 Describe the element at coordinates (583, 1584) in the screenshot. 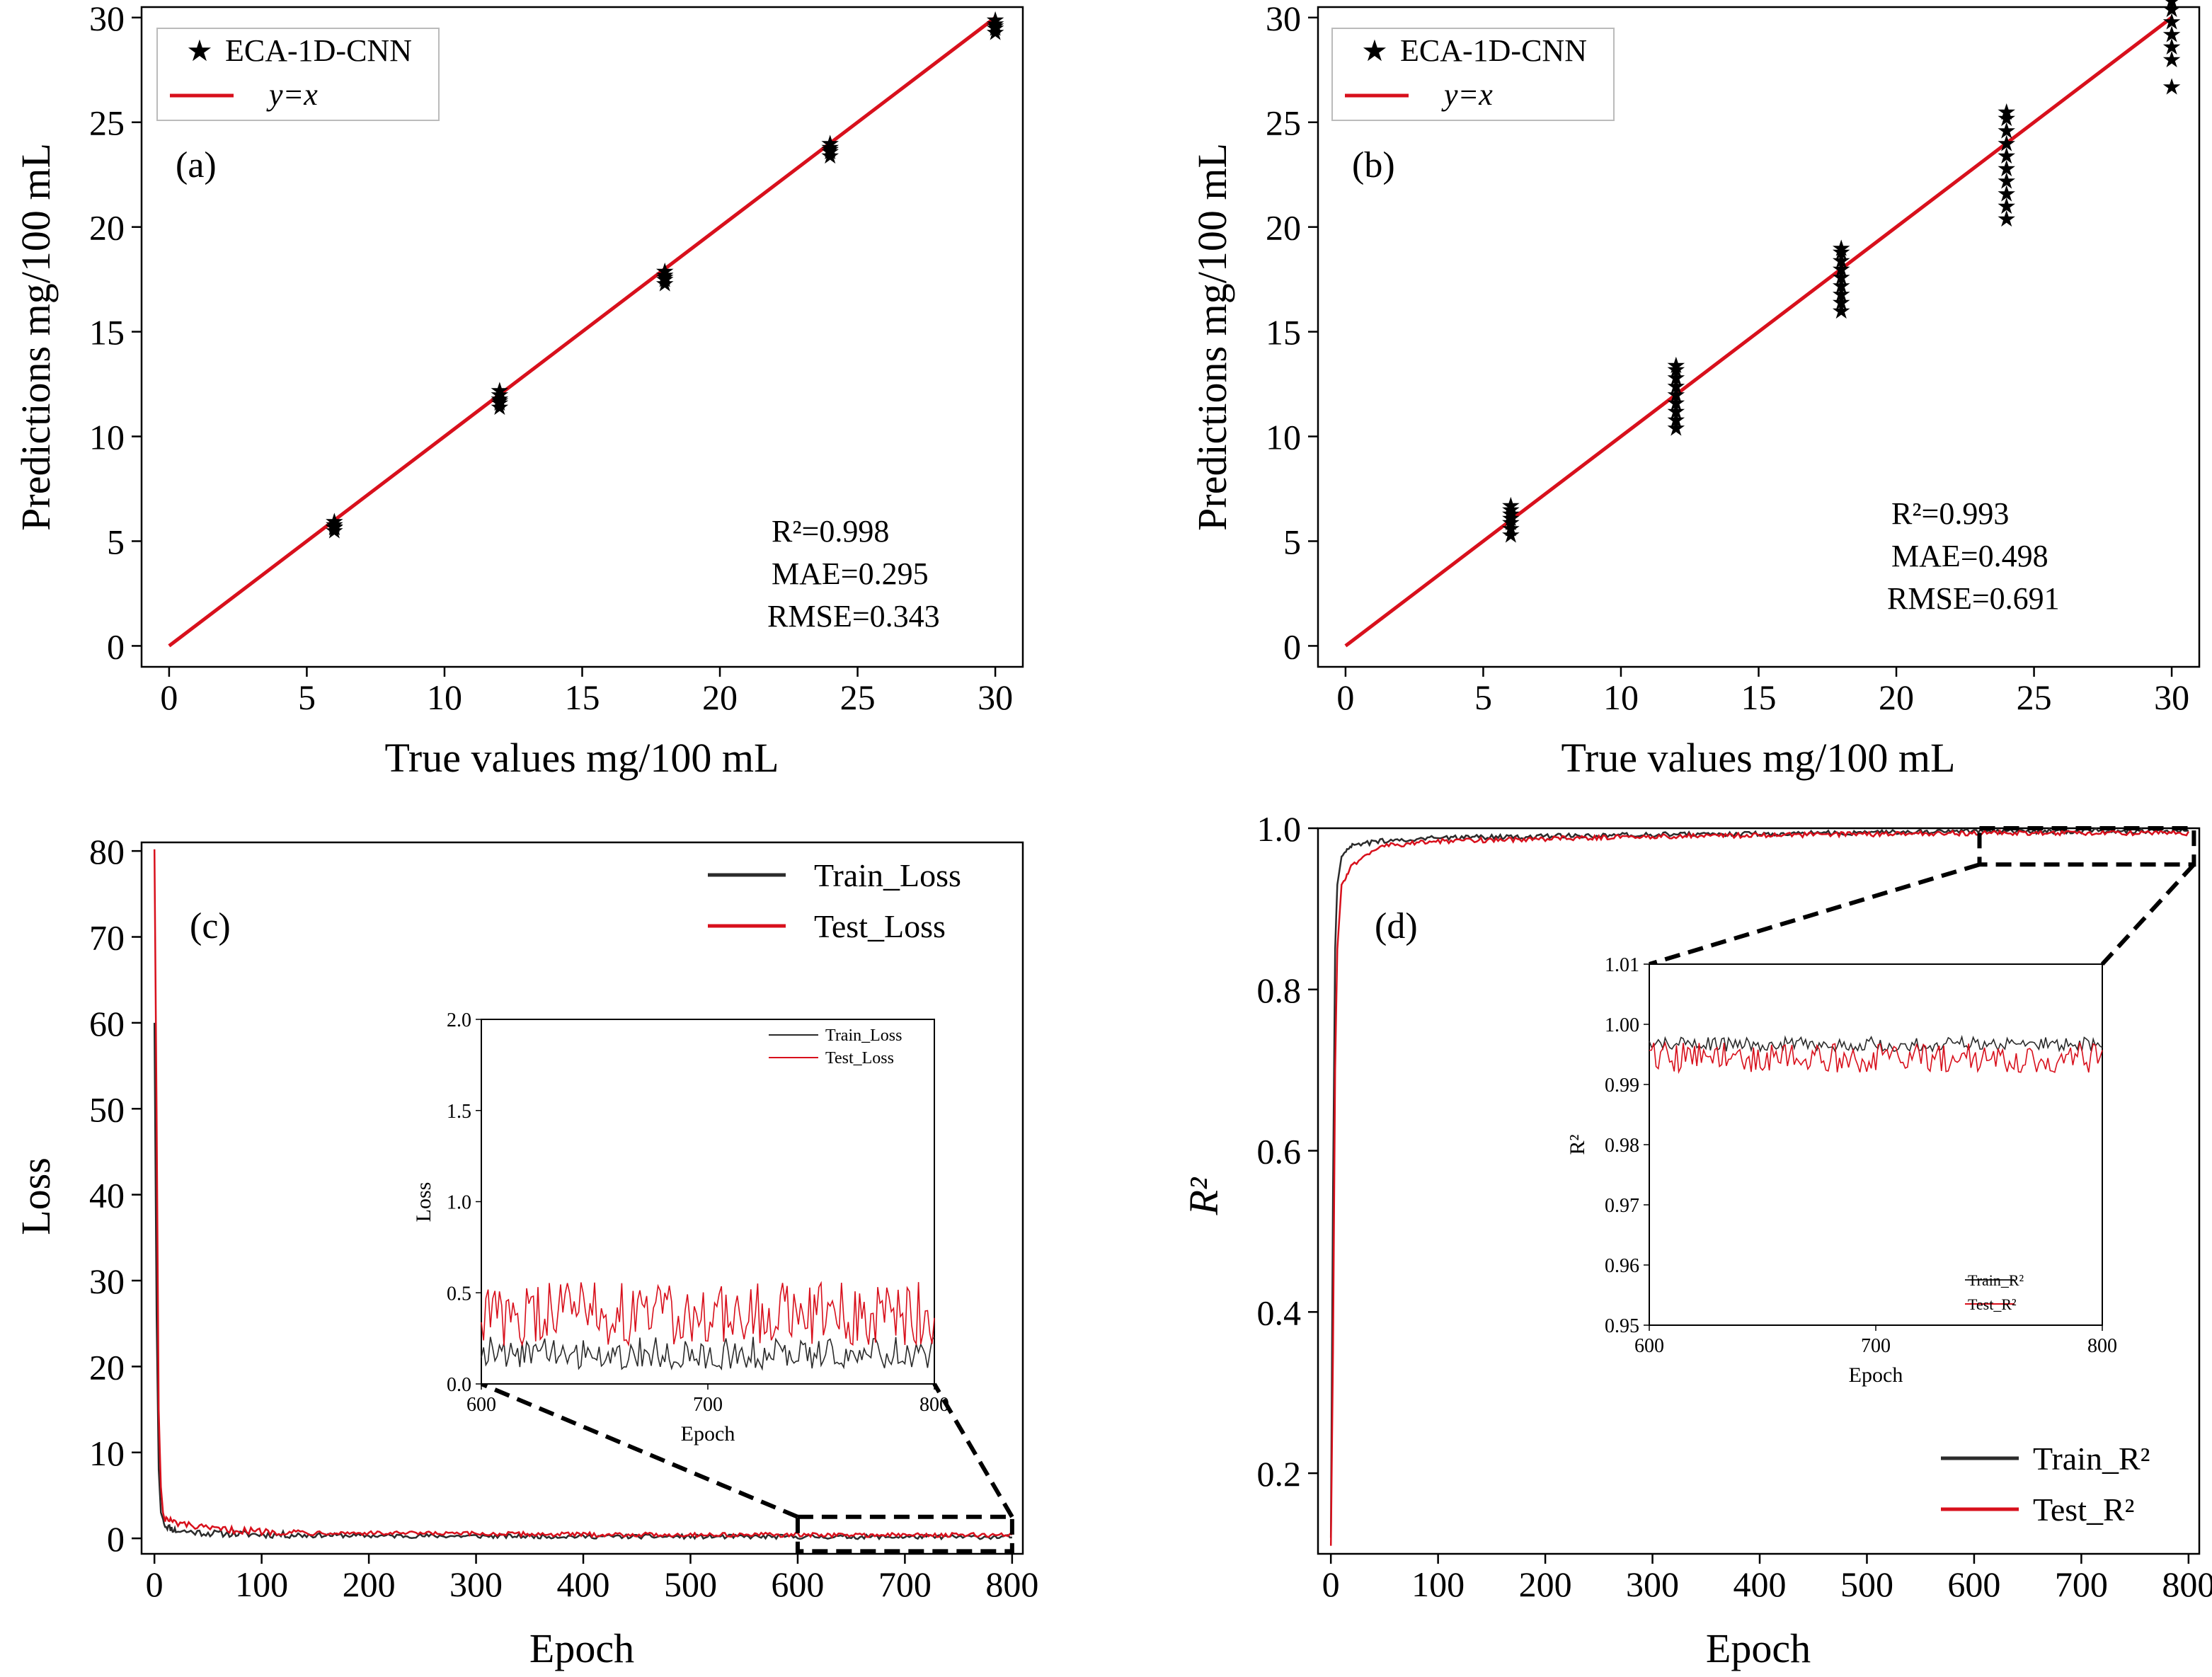

I see `x-tick-label: 400` at that location.